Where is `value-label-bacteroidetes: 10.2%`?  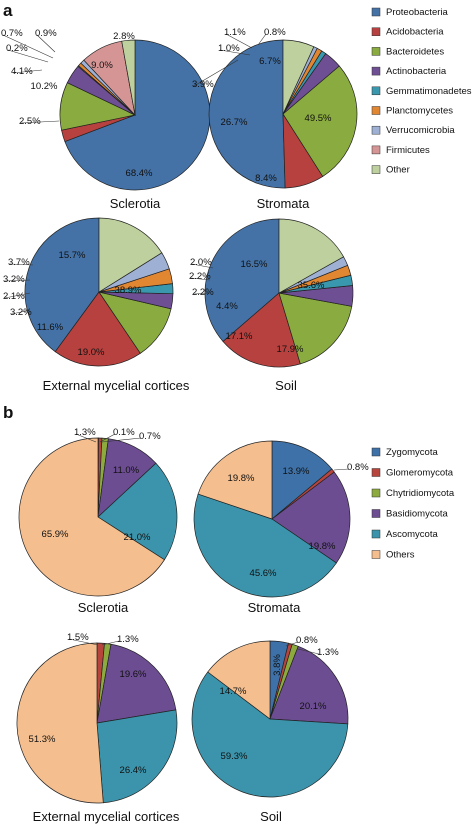
value-label-bacteroidetes: 10.2% is located at coordinates (44, 86).